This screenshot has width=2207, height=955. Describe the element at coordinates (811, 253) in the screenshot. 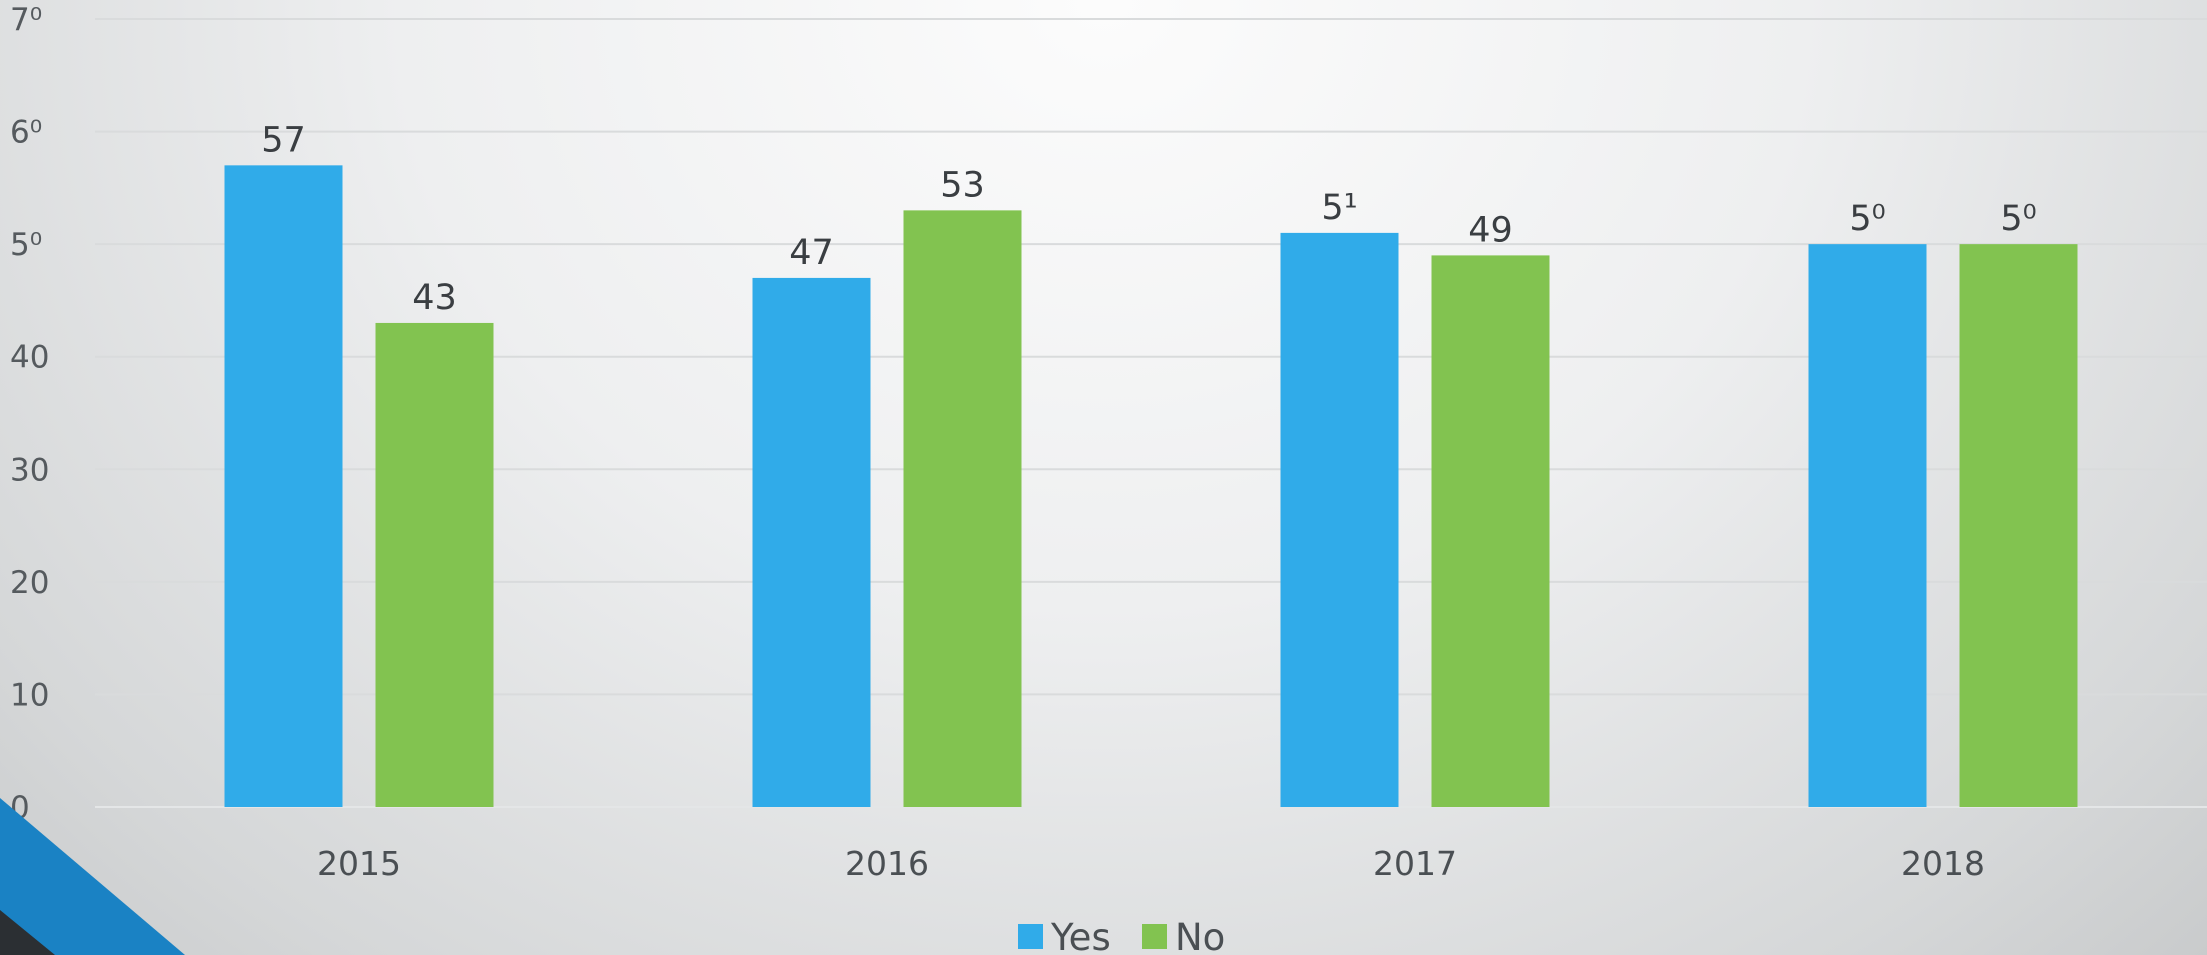

I see `data-label: 47` at that location.